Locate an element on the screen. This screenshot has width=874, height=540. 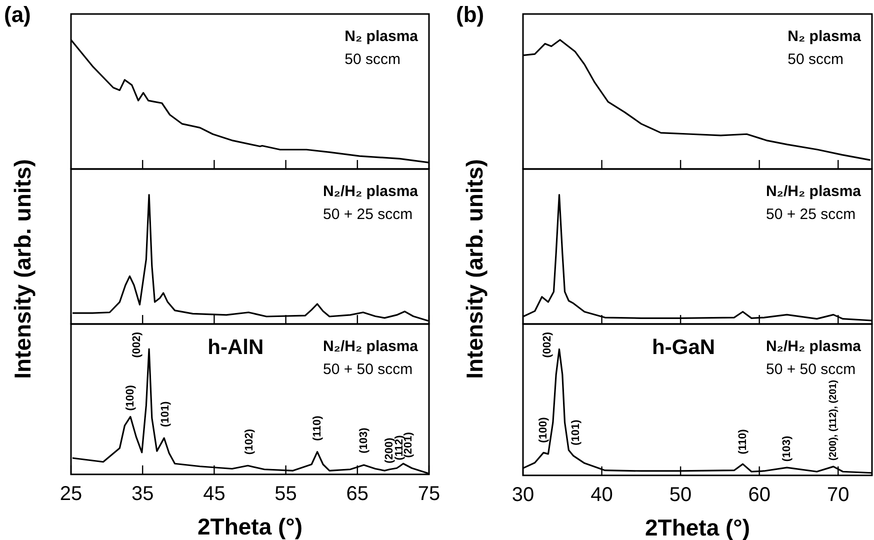
x-tick-label: 45 is located at coordinates (214, 493).